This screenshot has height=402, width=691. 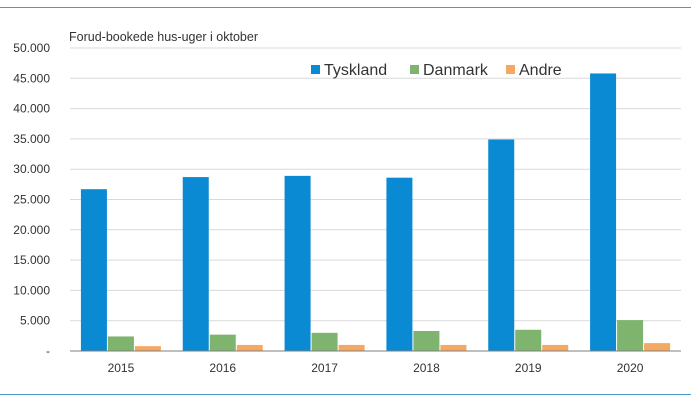 I want to click on bar-danmark-2015, so click(x=120, y=343).